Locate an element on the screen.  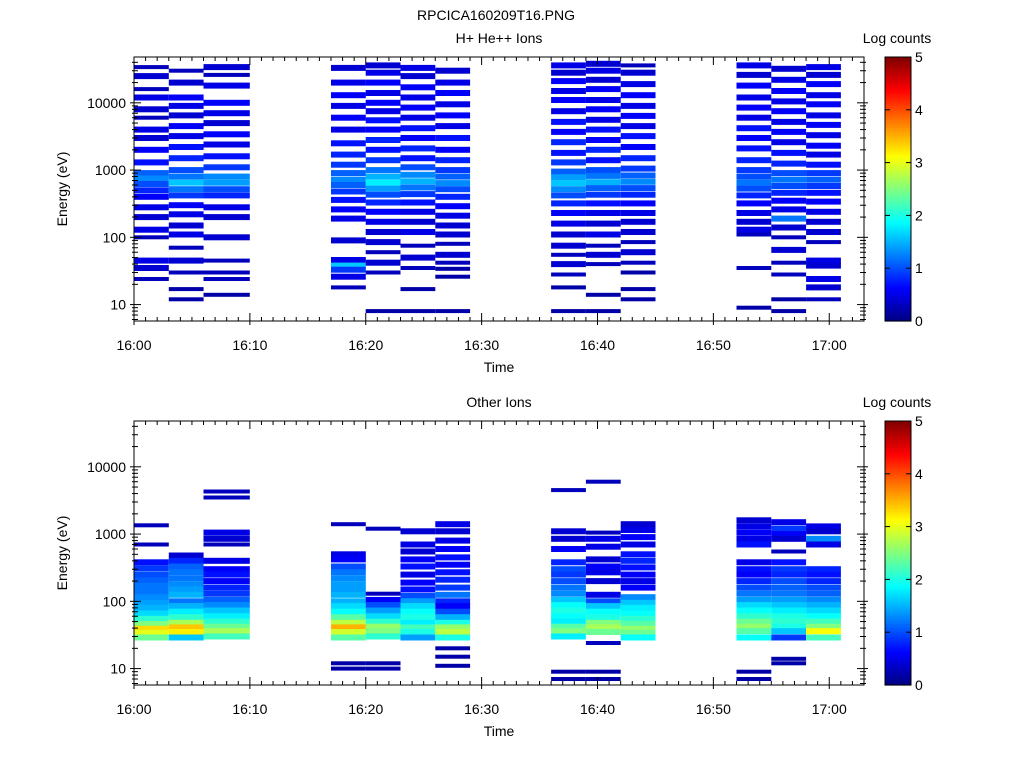
colorbar-tick-label: 4 is located at coordinates (919, 474).